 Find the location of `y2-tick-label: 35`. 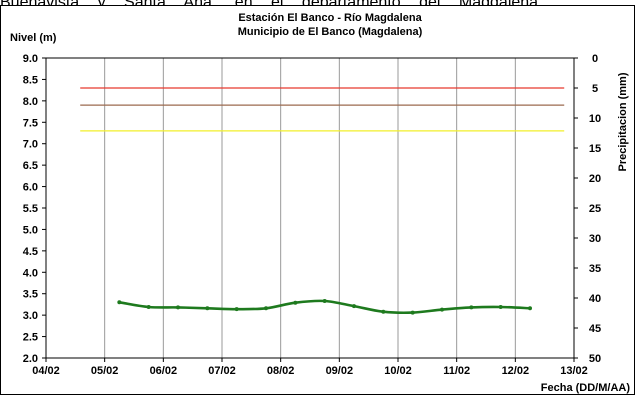

y2-tick-label: 35 is located at coordinates (595, 269).